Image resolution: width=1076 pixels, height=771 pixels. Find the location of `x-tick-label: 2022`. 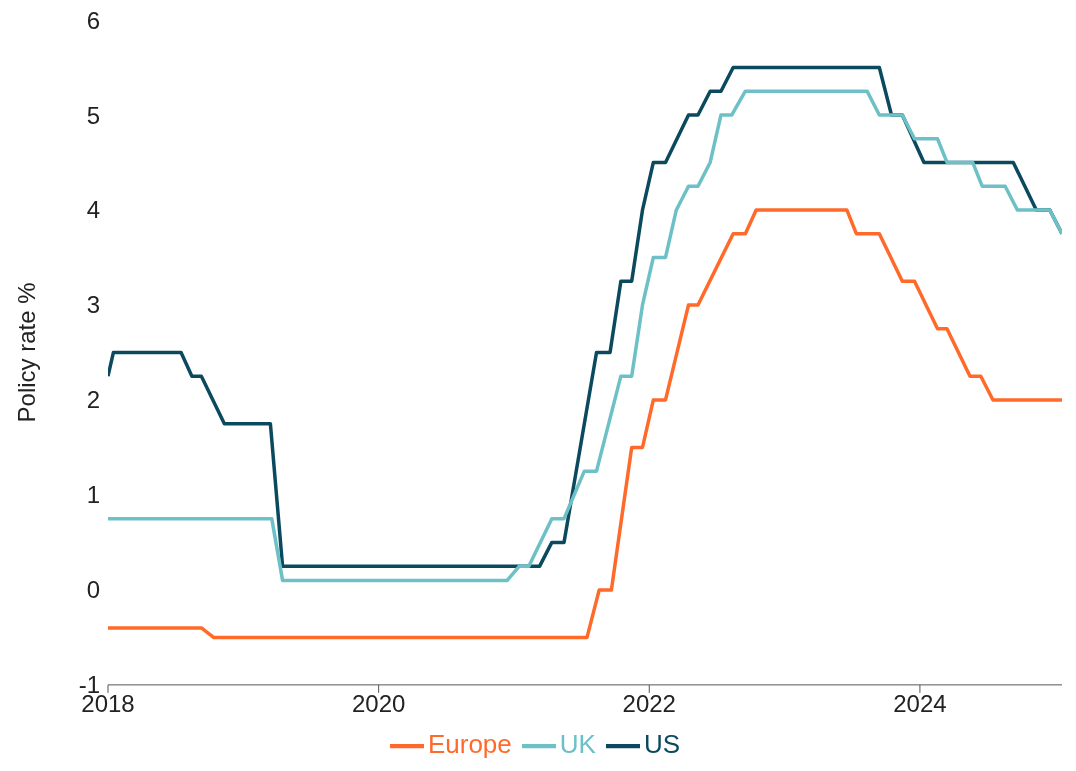

x-tick-label: 2022 is located at coordinates (649, 703).